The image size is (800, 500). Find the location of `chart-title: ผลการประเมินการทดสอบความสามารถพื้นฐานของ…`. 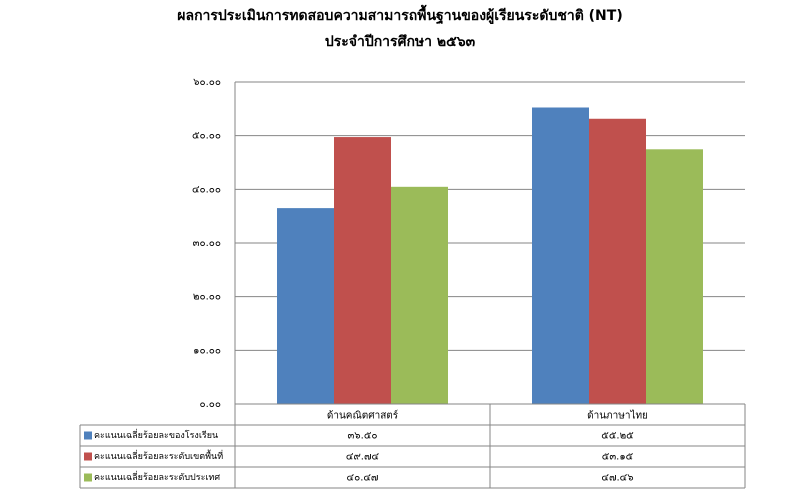

chart-title: ผลการประเมินการทดสอบความสามารถพื้นฐานของ… is located at coordinates (399, 14).